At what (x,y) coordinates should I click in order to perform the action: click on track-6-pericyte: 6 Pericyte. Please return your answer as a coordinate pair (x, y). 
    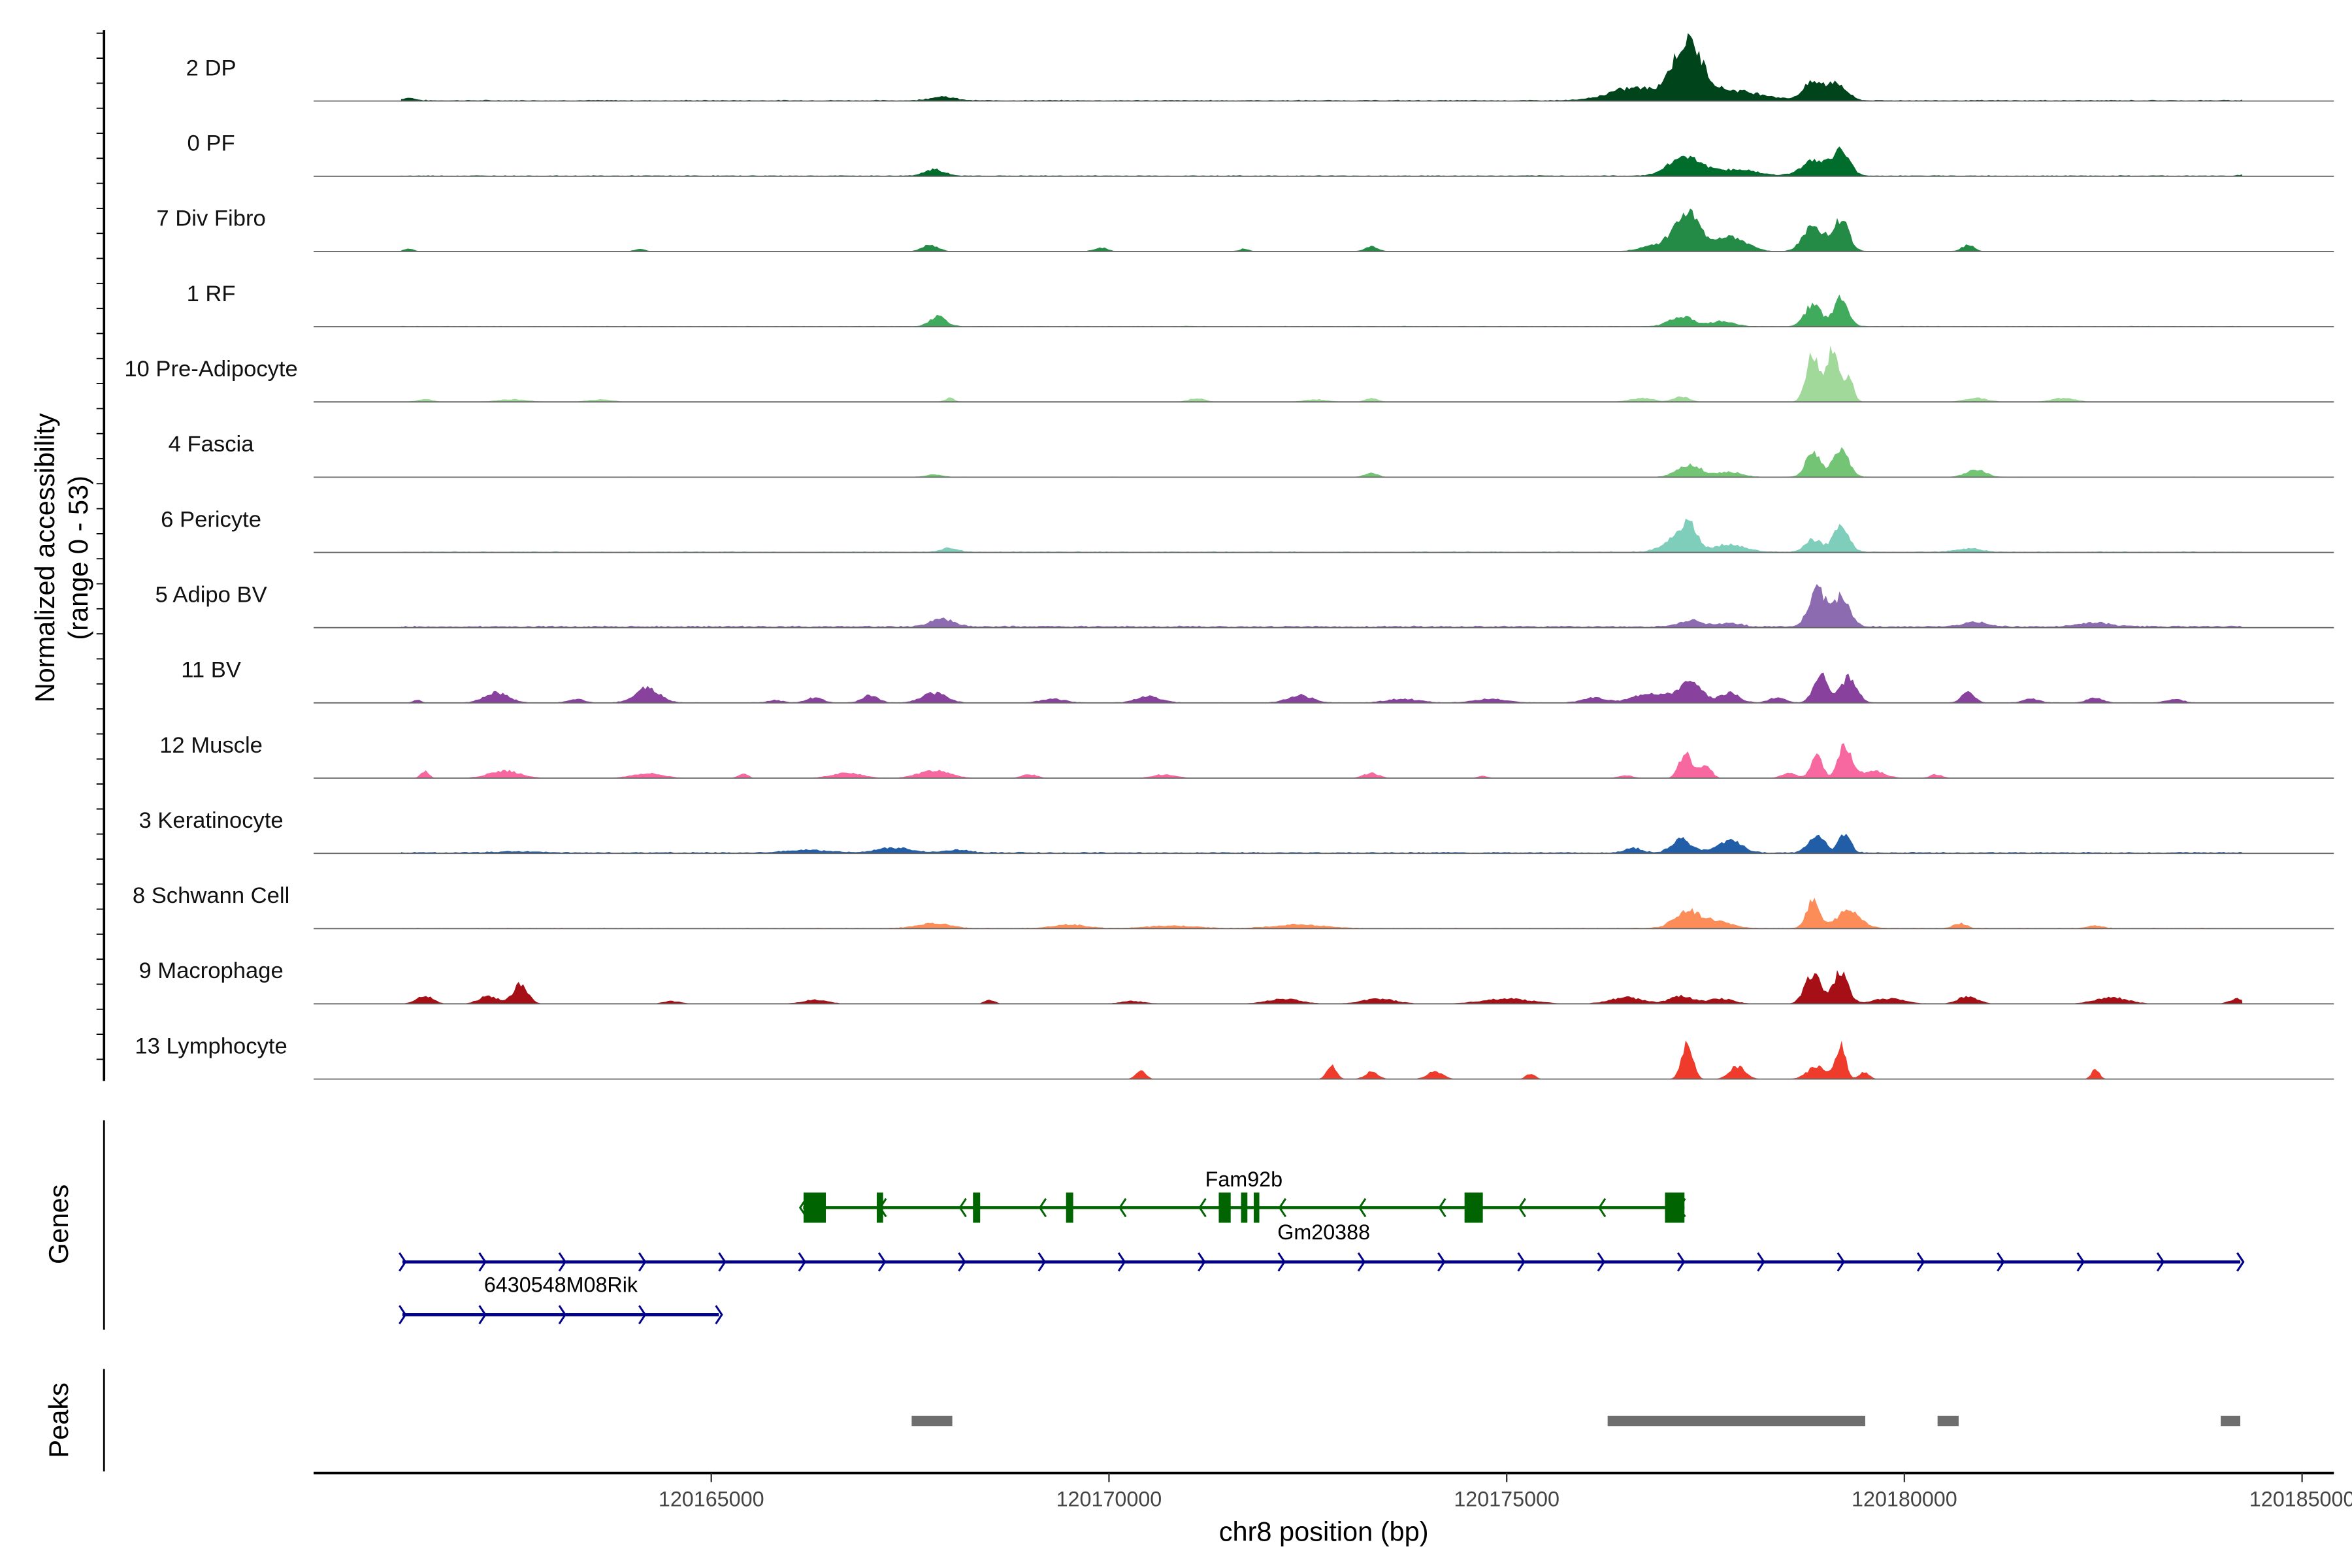
    Looking at the image, I should click on (1247, 530).